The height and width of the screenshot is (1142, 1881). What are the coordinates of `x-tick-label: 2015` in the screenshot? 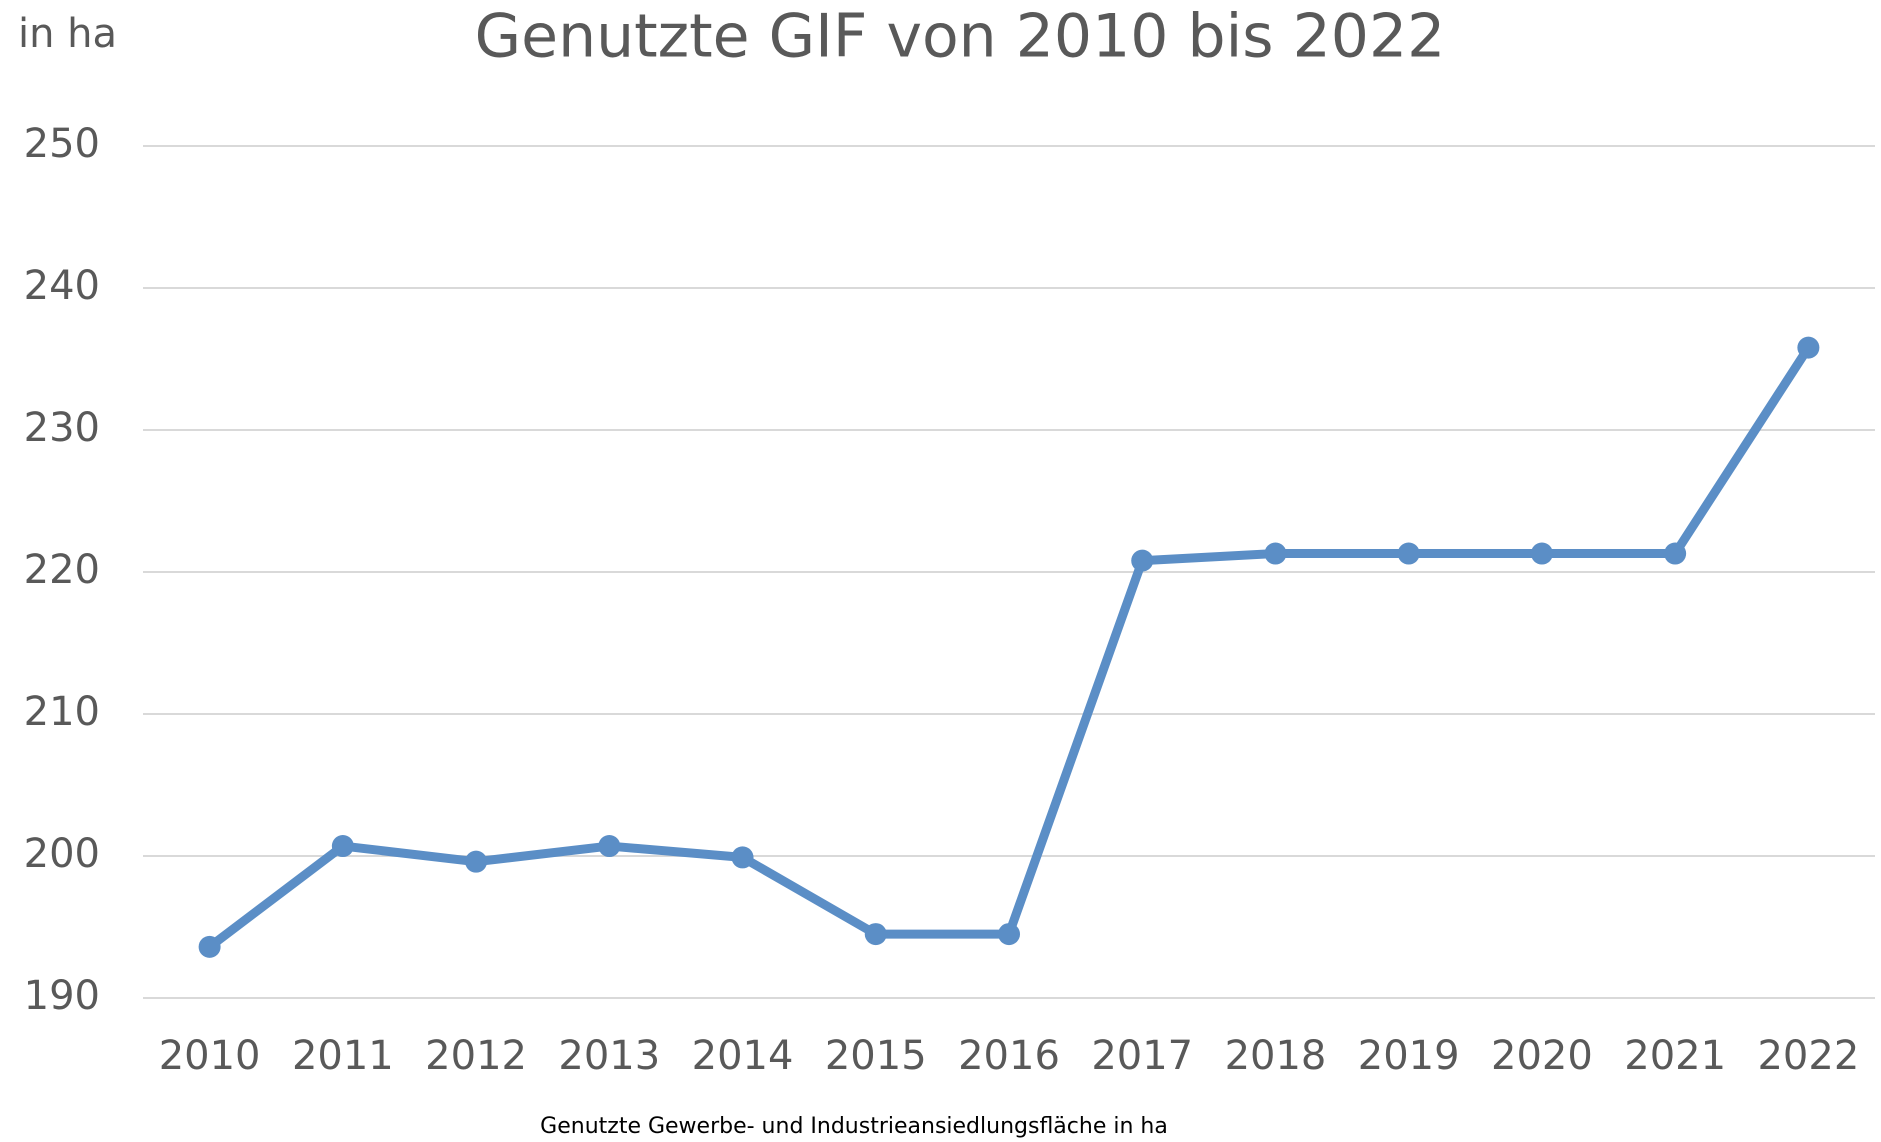 It's located at (876, 1056).